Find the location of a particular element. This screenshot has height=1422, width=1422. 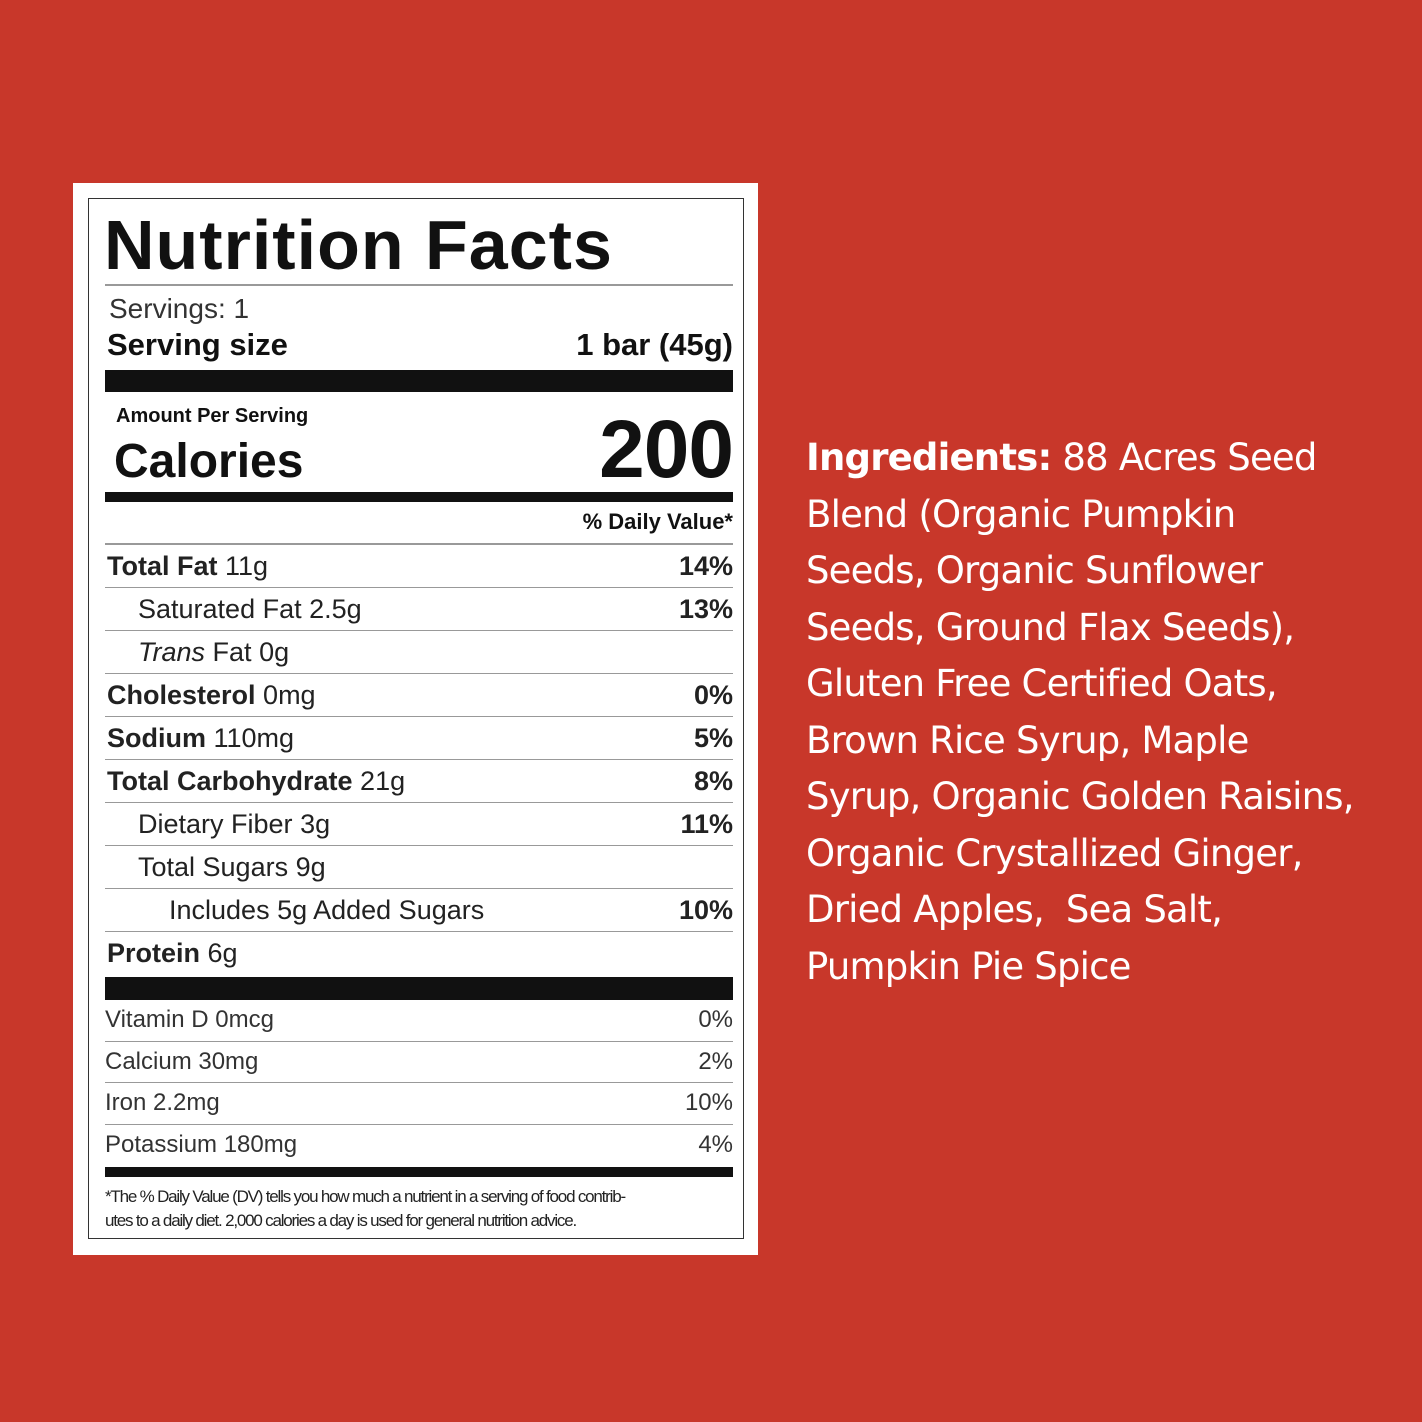

nutrient-amount: 2.5g is located at coordinates (335, 608).